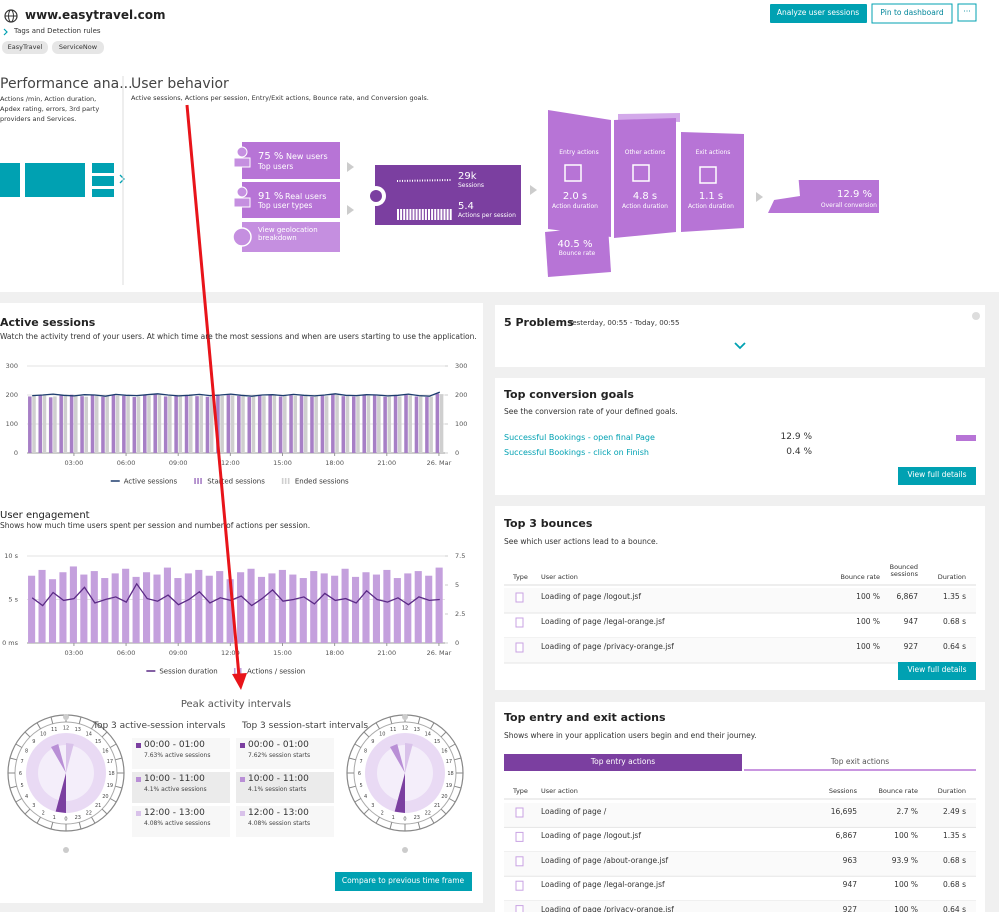 The height and width of the screenshot is (912, 999). What do you see at coordinates (405, 850) in the screenshot?
I see `moon-icon` at bounding box center [405, 850].